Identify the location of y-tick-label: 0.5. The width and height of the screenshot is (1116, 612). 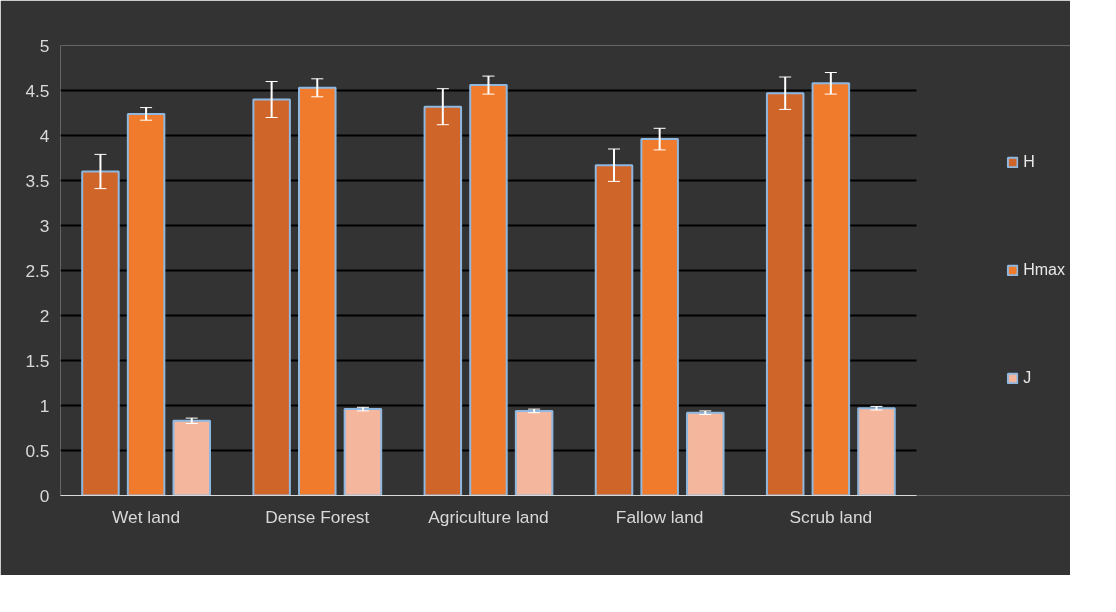
(37, 450).